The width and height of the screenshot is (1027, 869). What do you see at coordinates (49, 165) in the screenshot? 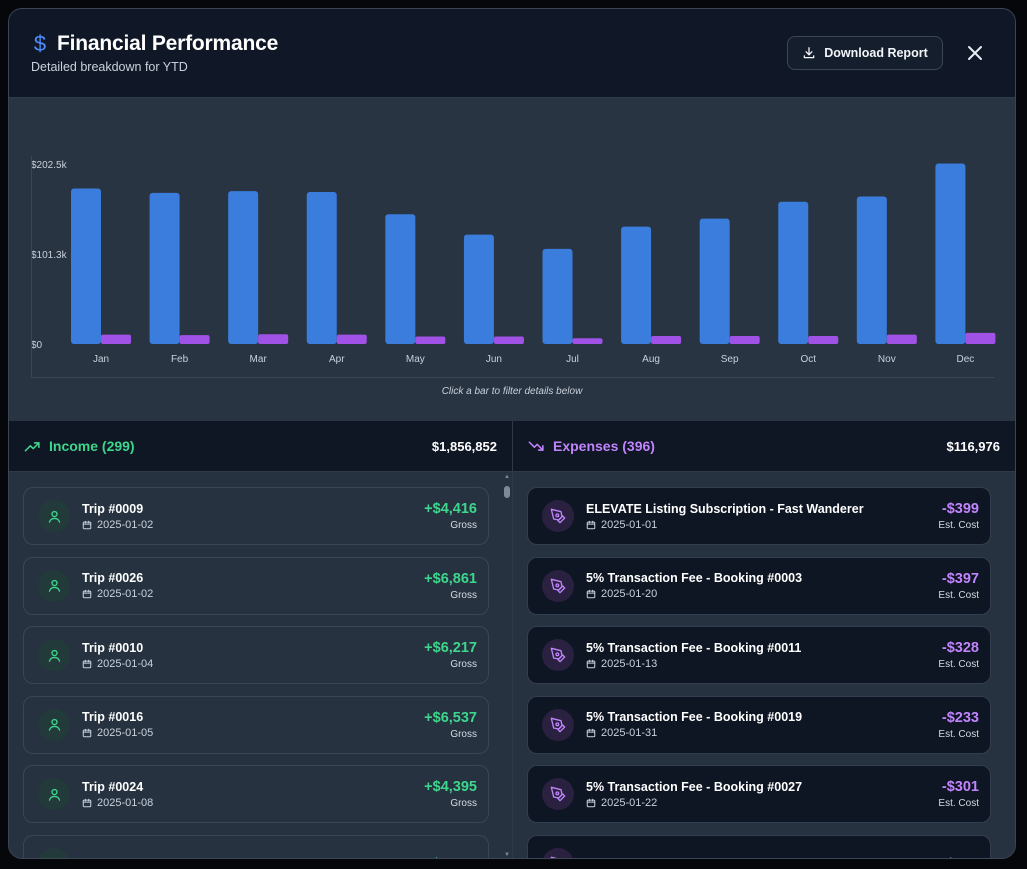
I see `y-tick-label: $202.5k` at bounding box center [49, 165].